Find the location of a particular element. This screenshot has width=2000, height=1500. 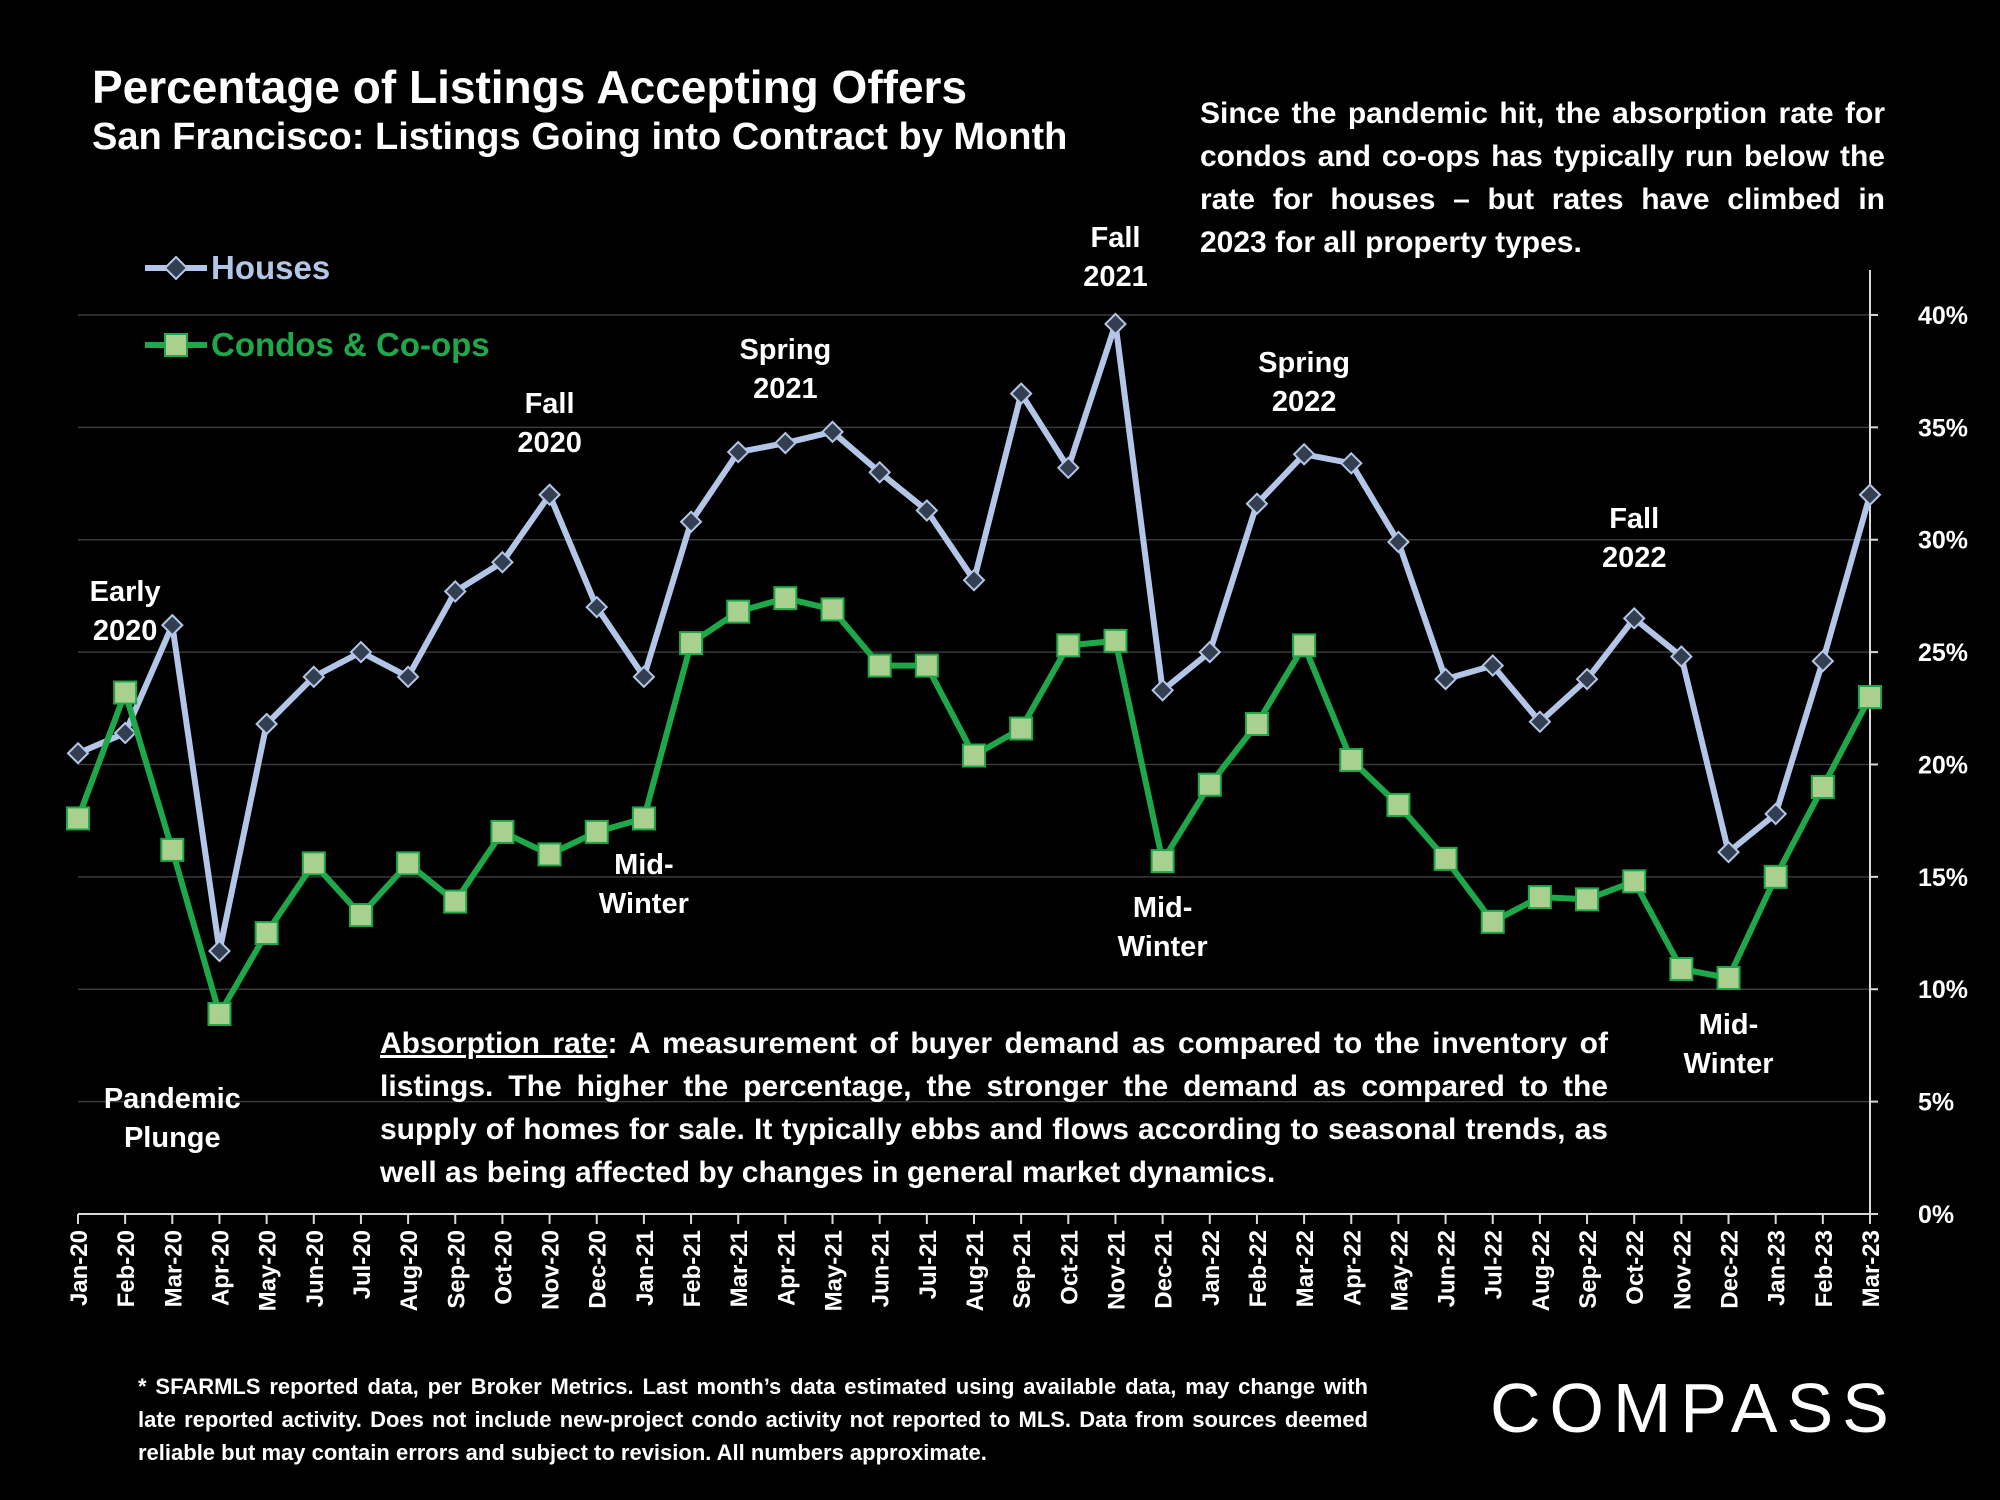

x-tick-label: Dec-21 is located at coordinates (1164, 1269).